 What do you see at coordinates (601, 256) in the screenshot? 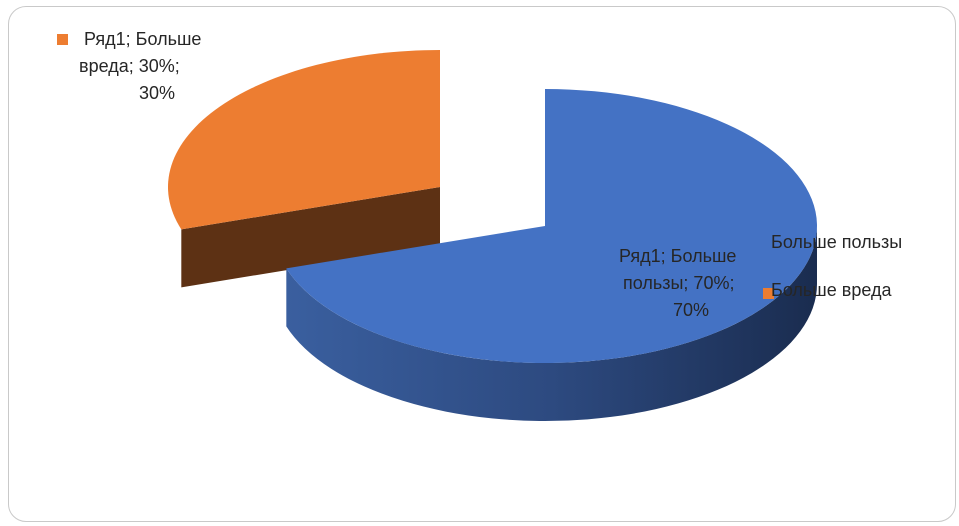
I see `data-label-benefit-swatch` at bounding box center [601, 256].